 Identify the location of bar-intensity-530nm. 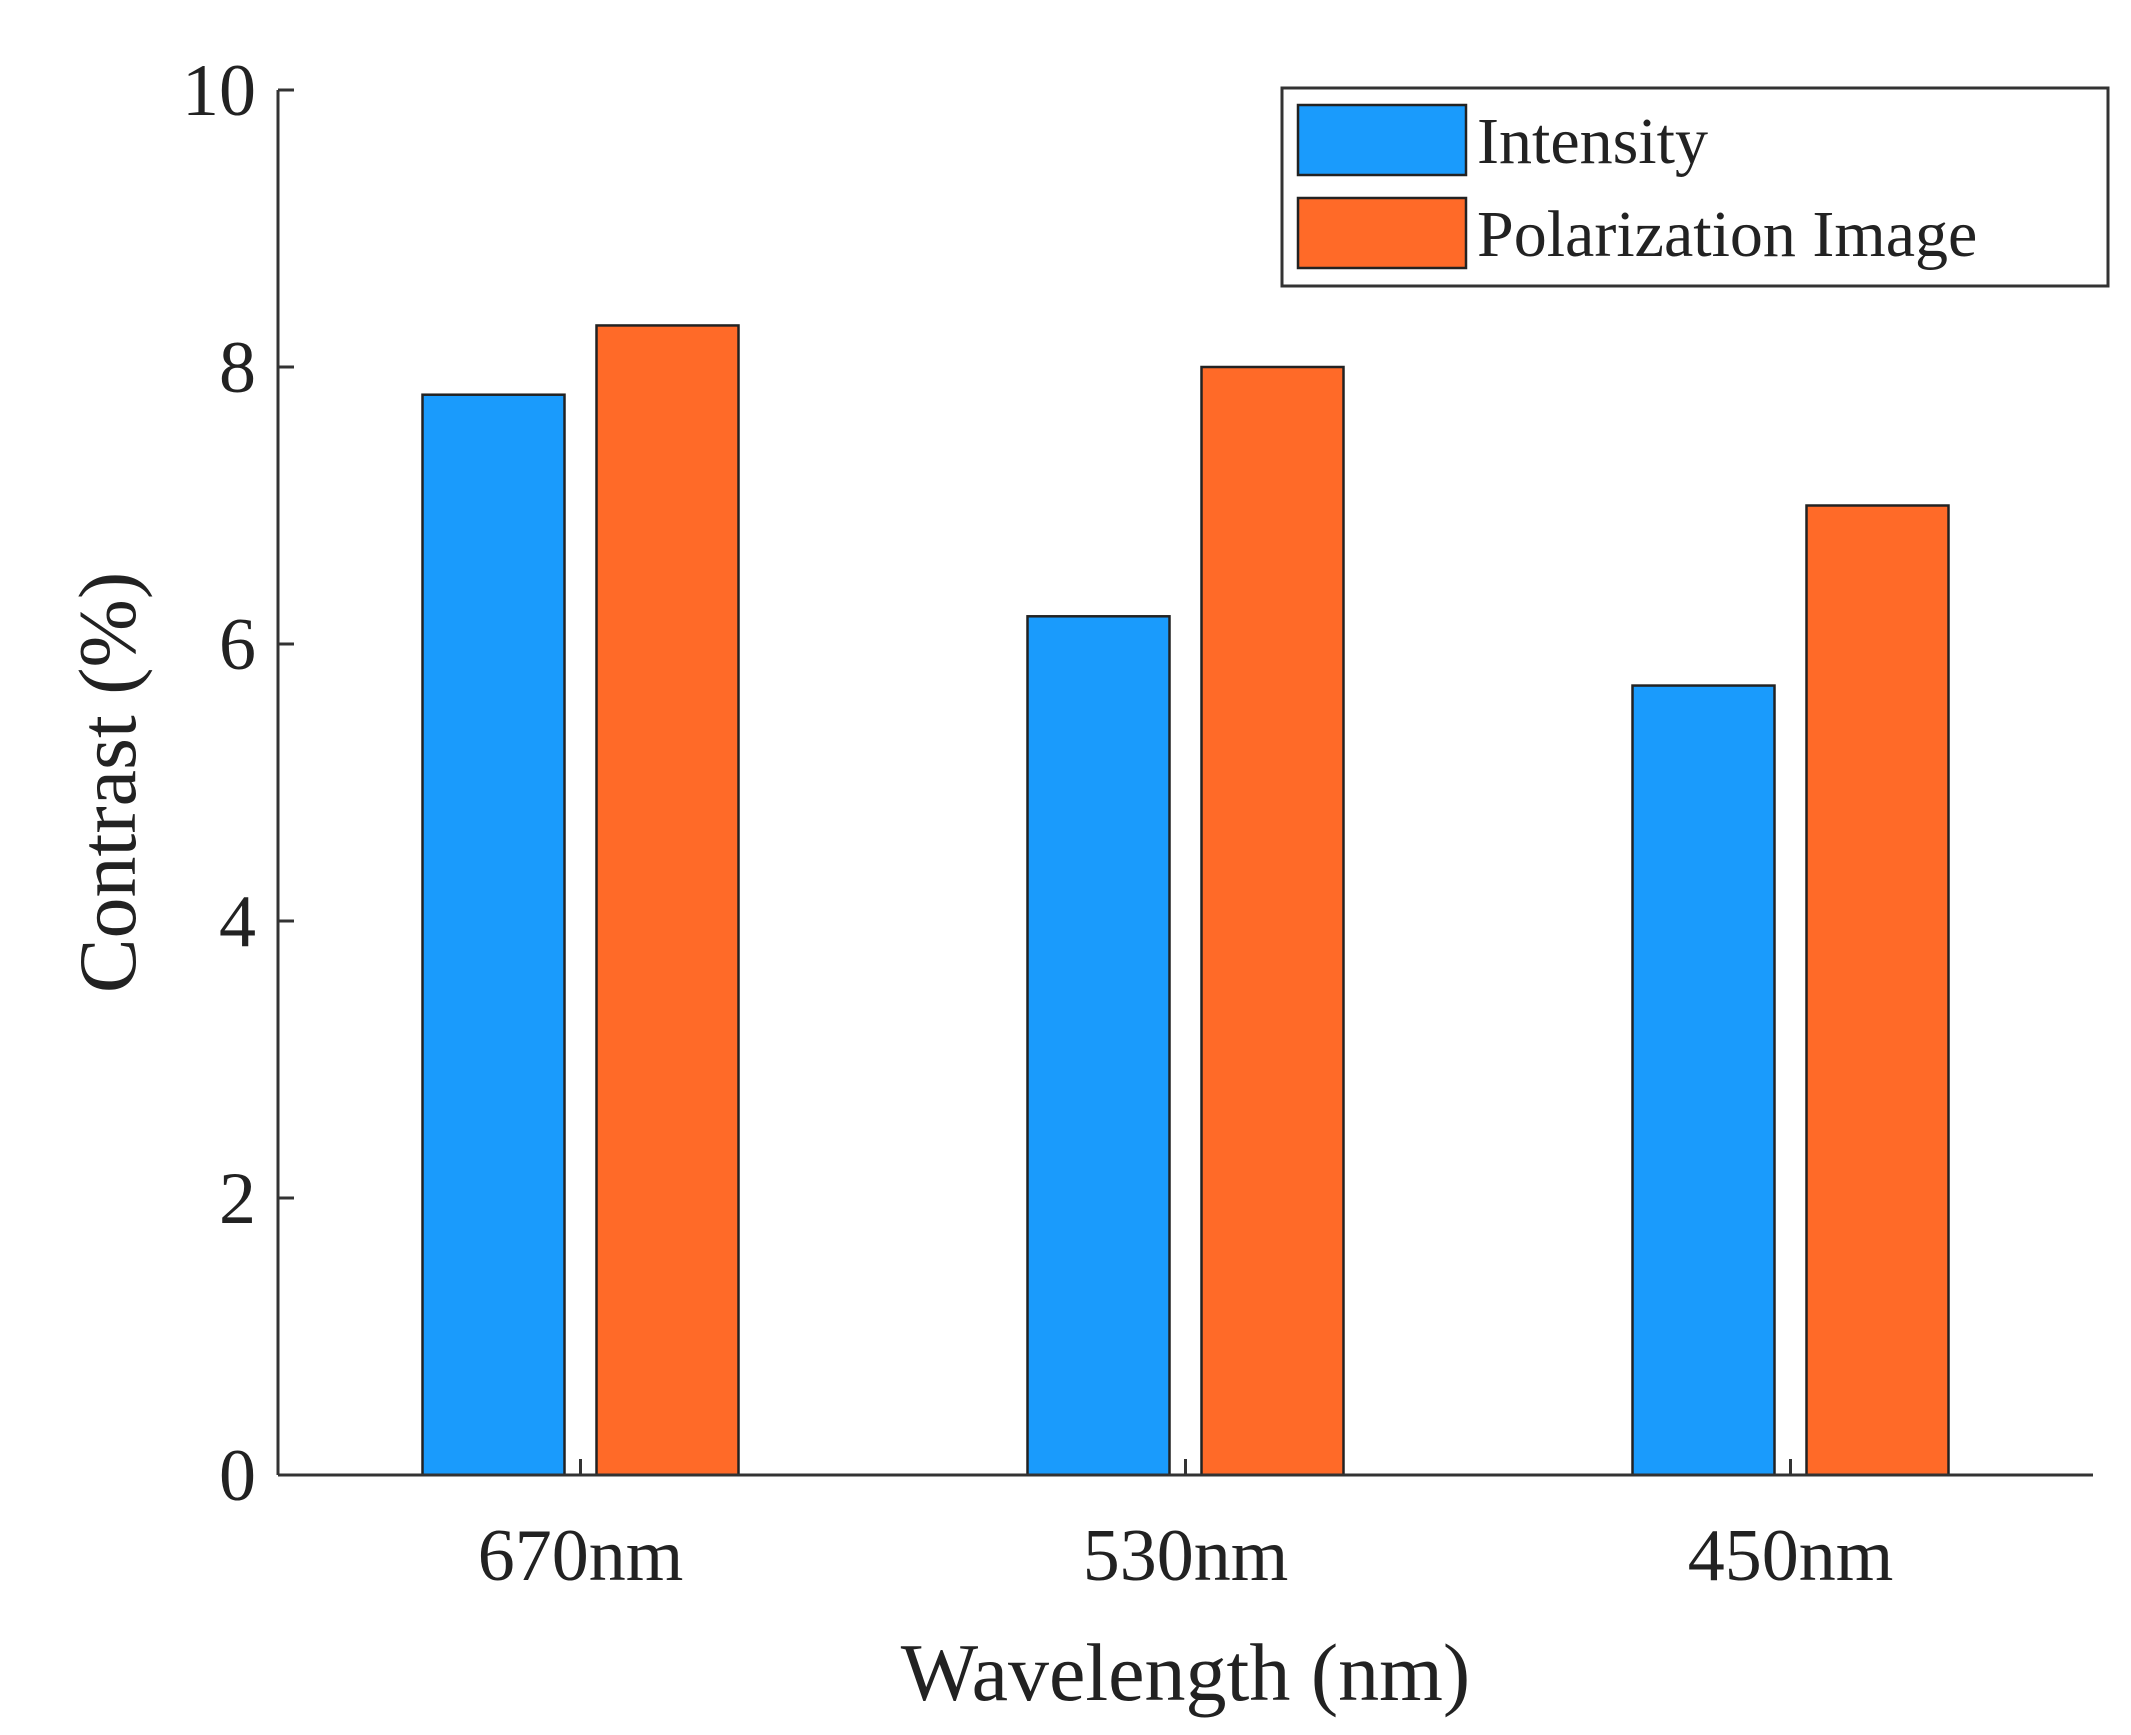
(1098, 1046).